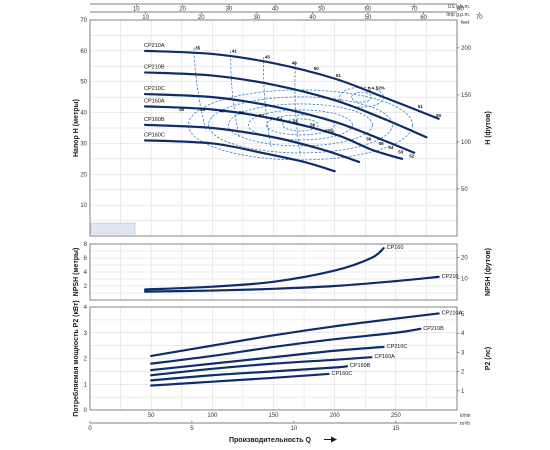  Describe the element at coordinates (412, 155) in the screenshot. I see `efficiency-label: 52` at that location.